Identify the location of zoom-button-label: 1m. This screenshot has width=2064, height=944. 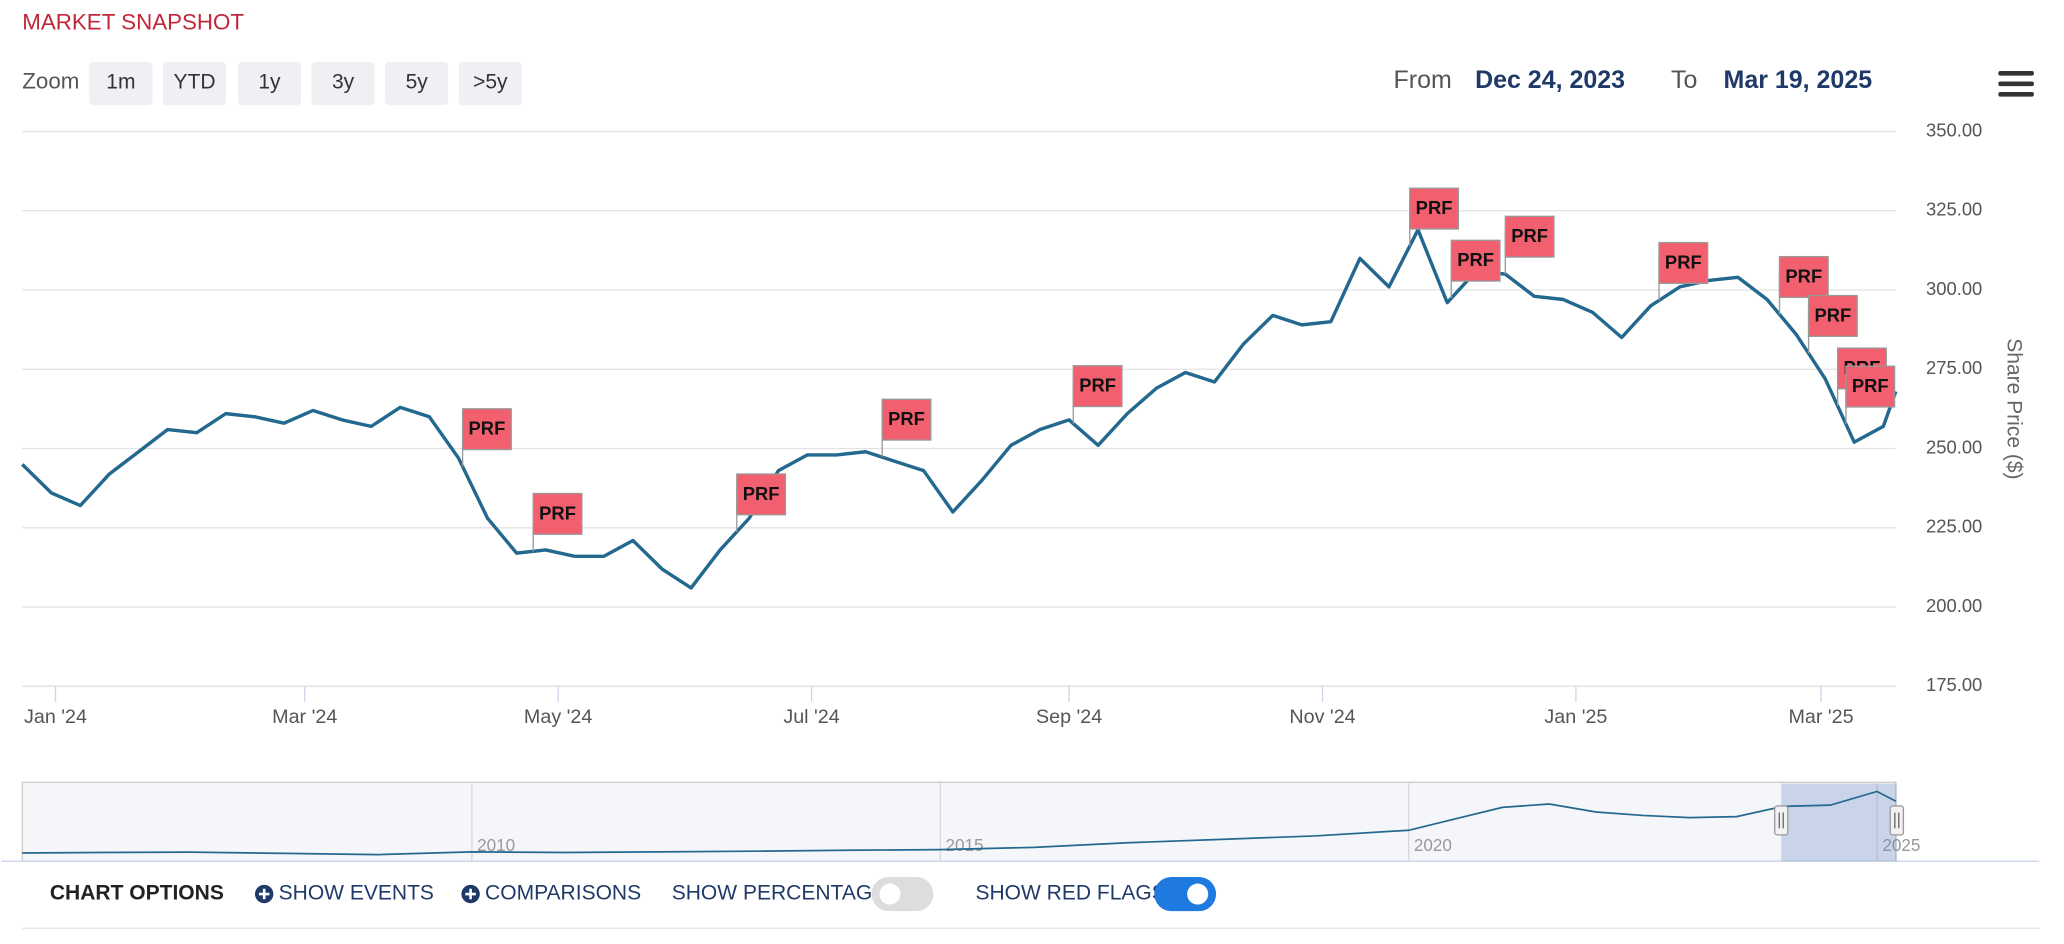
(120, 81).